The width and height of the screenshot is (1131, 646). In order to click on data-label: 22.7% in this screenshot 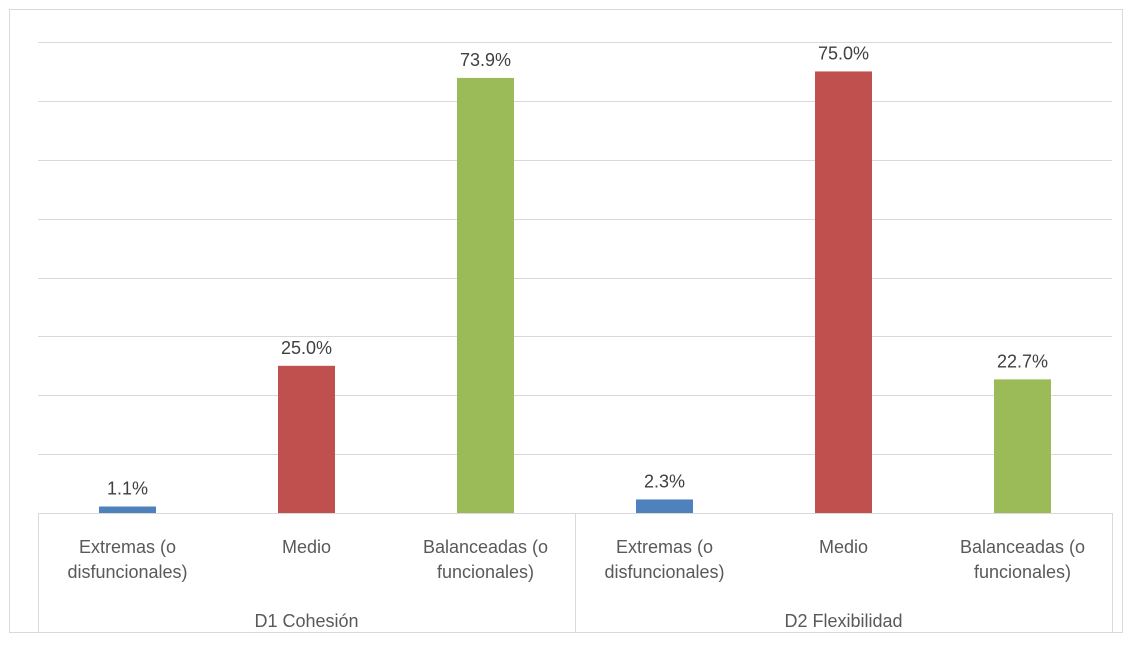, I will do `click(1022, 361)`.